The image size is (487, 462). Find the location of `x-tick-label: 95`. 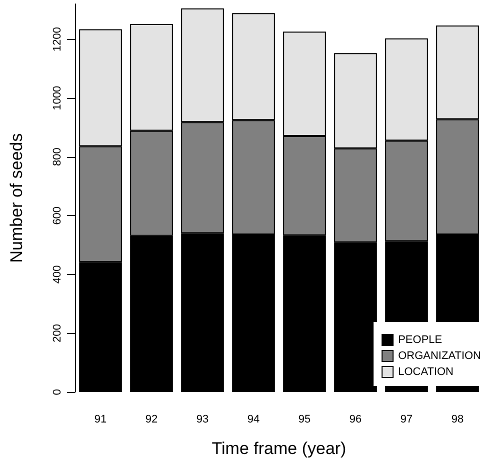

x-tick-label: 95 is located at coordinates (304, 420).